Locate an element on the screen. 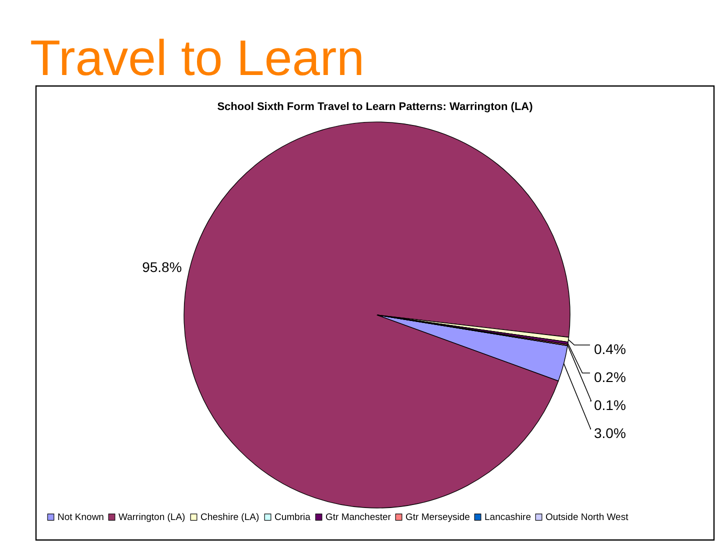 This screenshot has height=548, width=721. legend-label: Cheshire (LA) is located at coordinates (230, 518).